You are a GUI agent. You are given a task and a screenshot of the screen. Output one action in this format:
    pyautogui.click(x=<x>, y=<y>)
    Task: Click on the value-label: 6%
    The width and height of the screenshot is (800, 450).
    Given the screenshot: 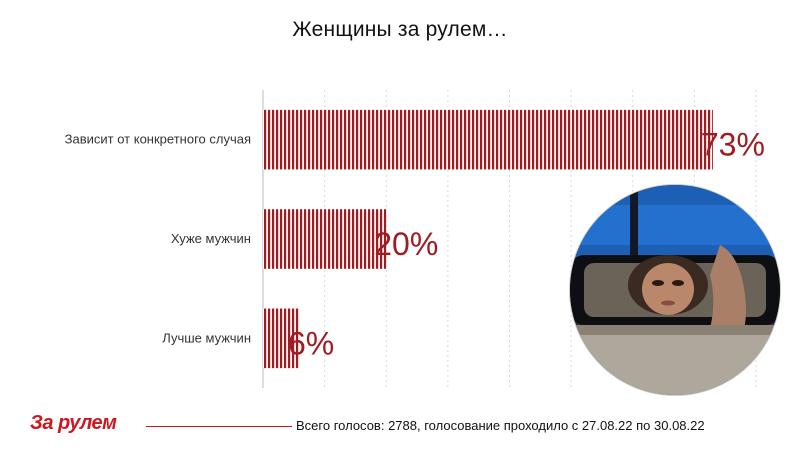 What is the action you would take?
    pyautogui.click(x=311, y=343)
    